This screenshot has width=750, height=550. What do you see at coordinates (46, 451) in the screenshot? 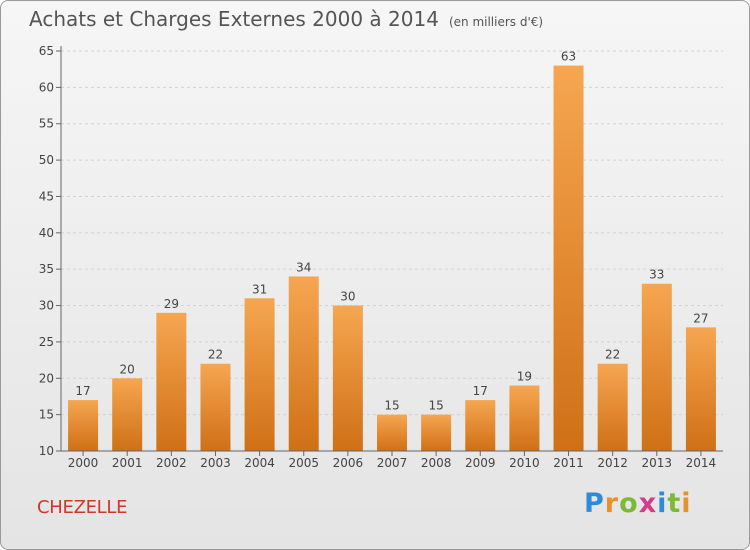
I see `y-tick-label: 10` at bounding box center [46, 451].